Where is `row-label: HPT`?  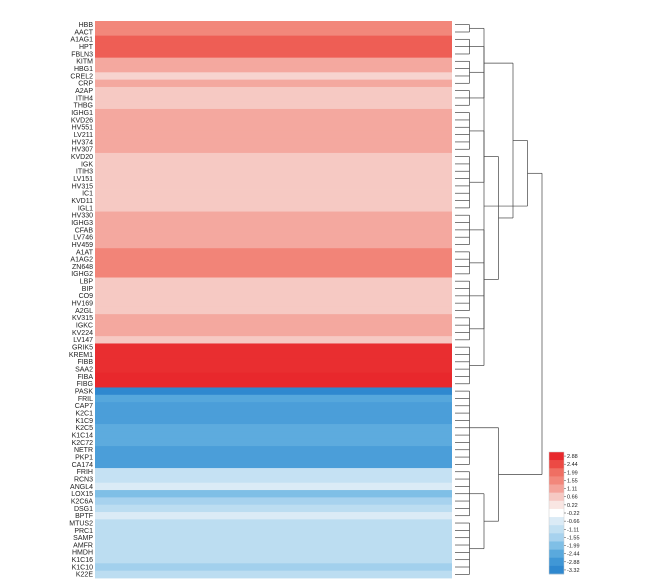
row-label: HPT is located at coordinates (86, 47).